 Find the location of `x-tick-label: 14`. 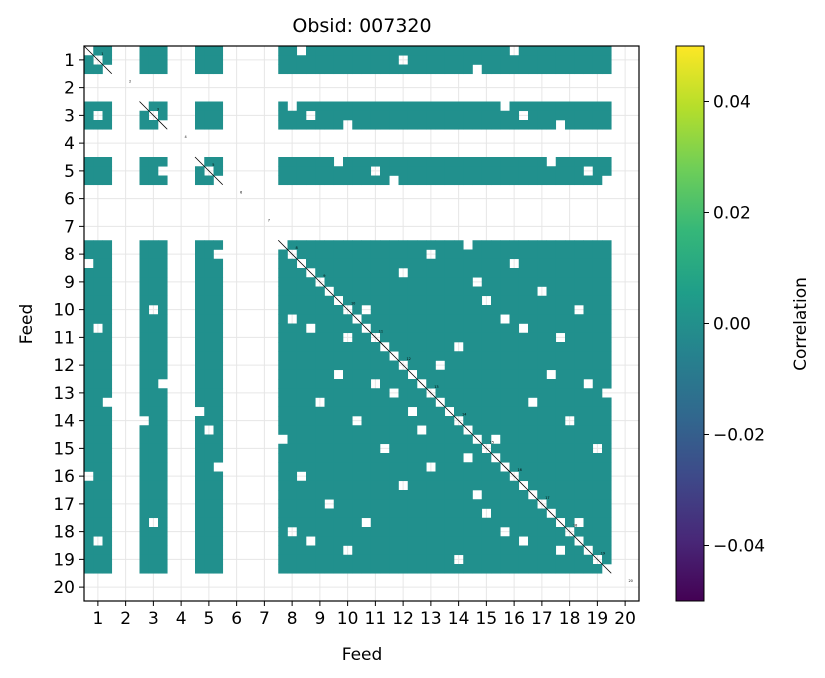

x-tick-label: 14 is located at coordinates (459, 619).